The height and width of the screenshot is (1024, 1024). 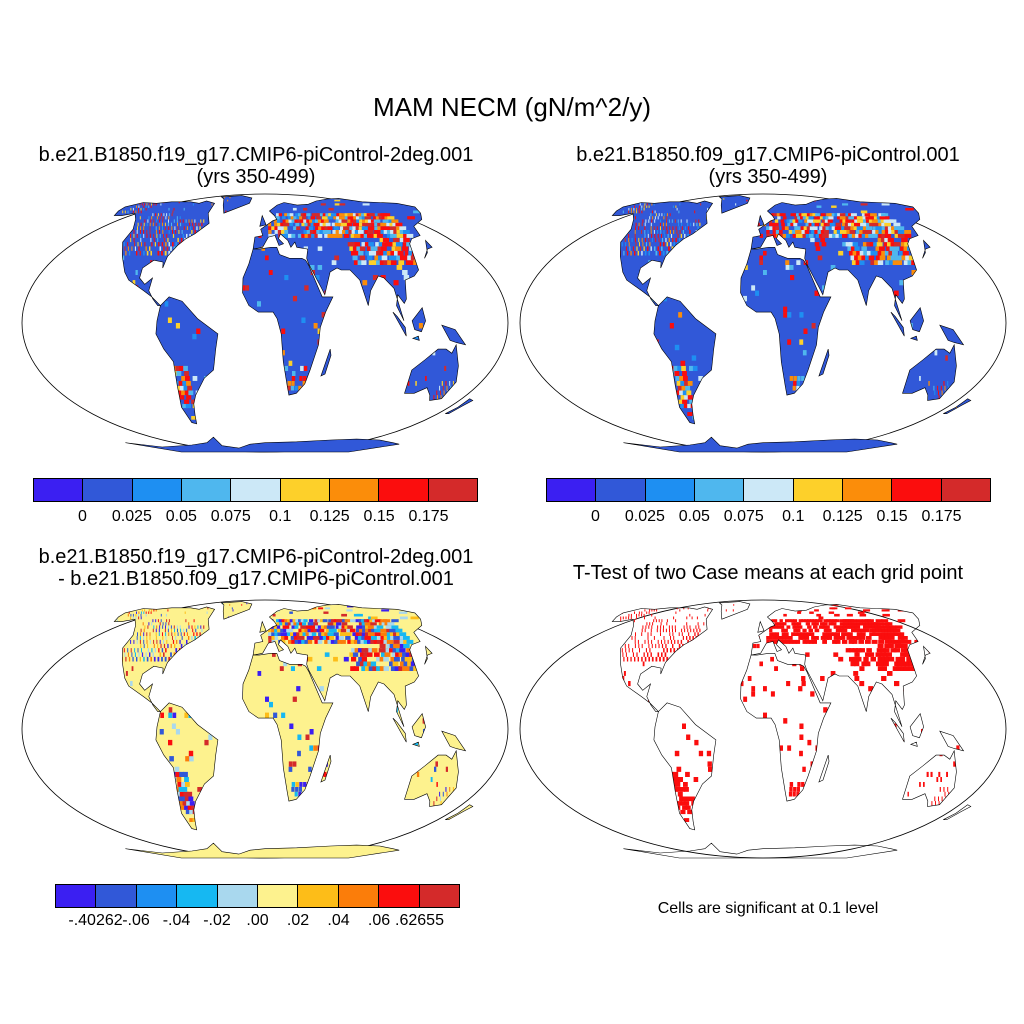 What do you see at coordinates (419, 920) in the screenshot?
I see `colorbar-label: .62655` at bounding box center [419, 920].